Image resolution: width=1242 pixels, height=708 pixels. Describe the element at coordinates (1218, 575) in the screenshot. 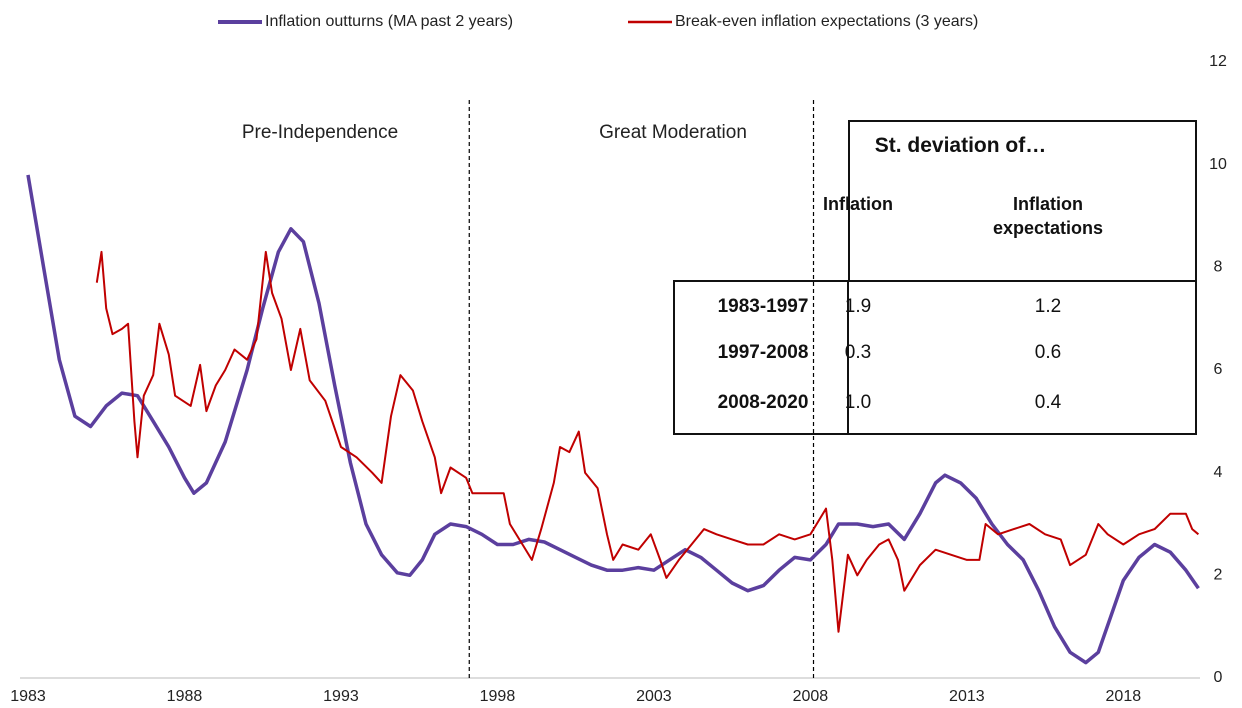

I see `y-tick-label: 2` at that location.